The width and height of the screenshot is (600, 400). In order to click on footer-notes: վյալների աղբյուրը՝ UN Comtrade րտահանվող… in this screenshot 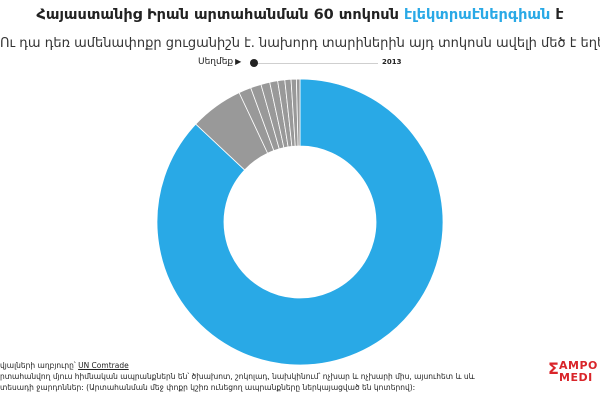, I will do `click(270, 376)`.